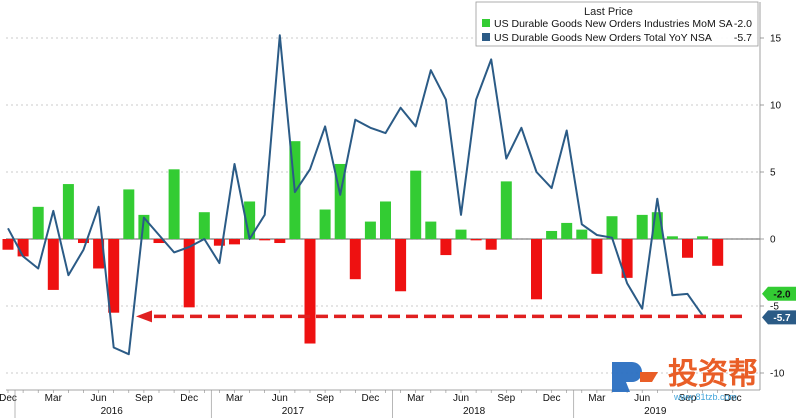 The height and width of the screenshot is (420, 800). I want to click on y-tick-label: 5, so click(773, 173).